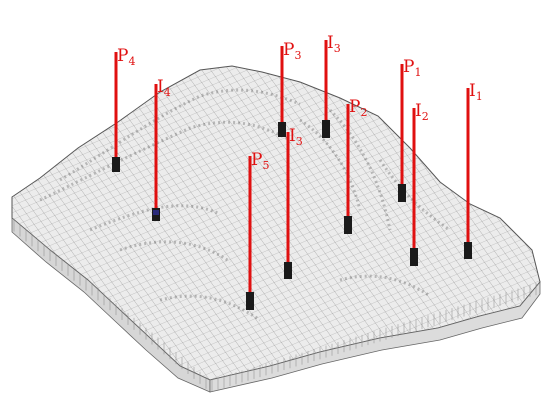 This screenshot has height=420, width=560. I want to click on well-I3b: I3, so click(293, 202).